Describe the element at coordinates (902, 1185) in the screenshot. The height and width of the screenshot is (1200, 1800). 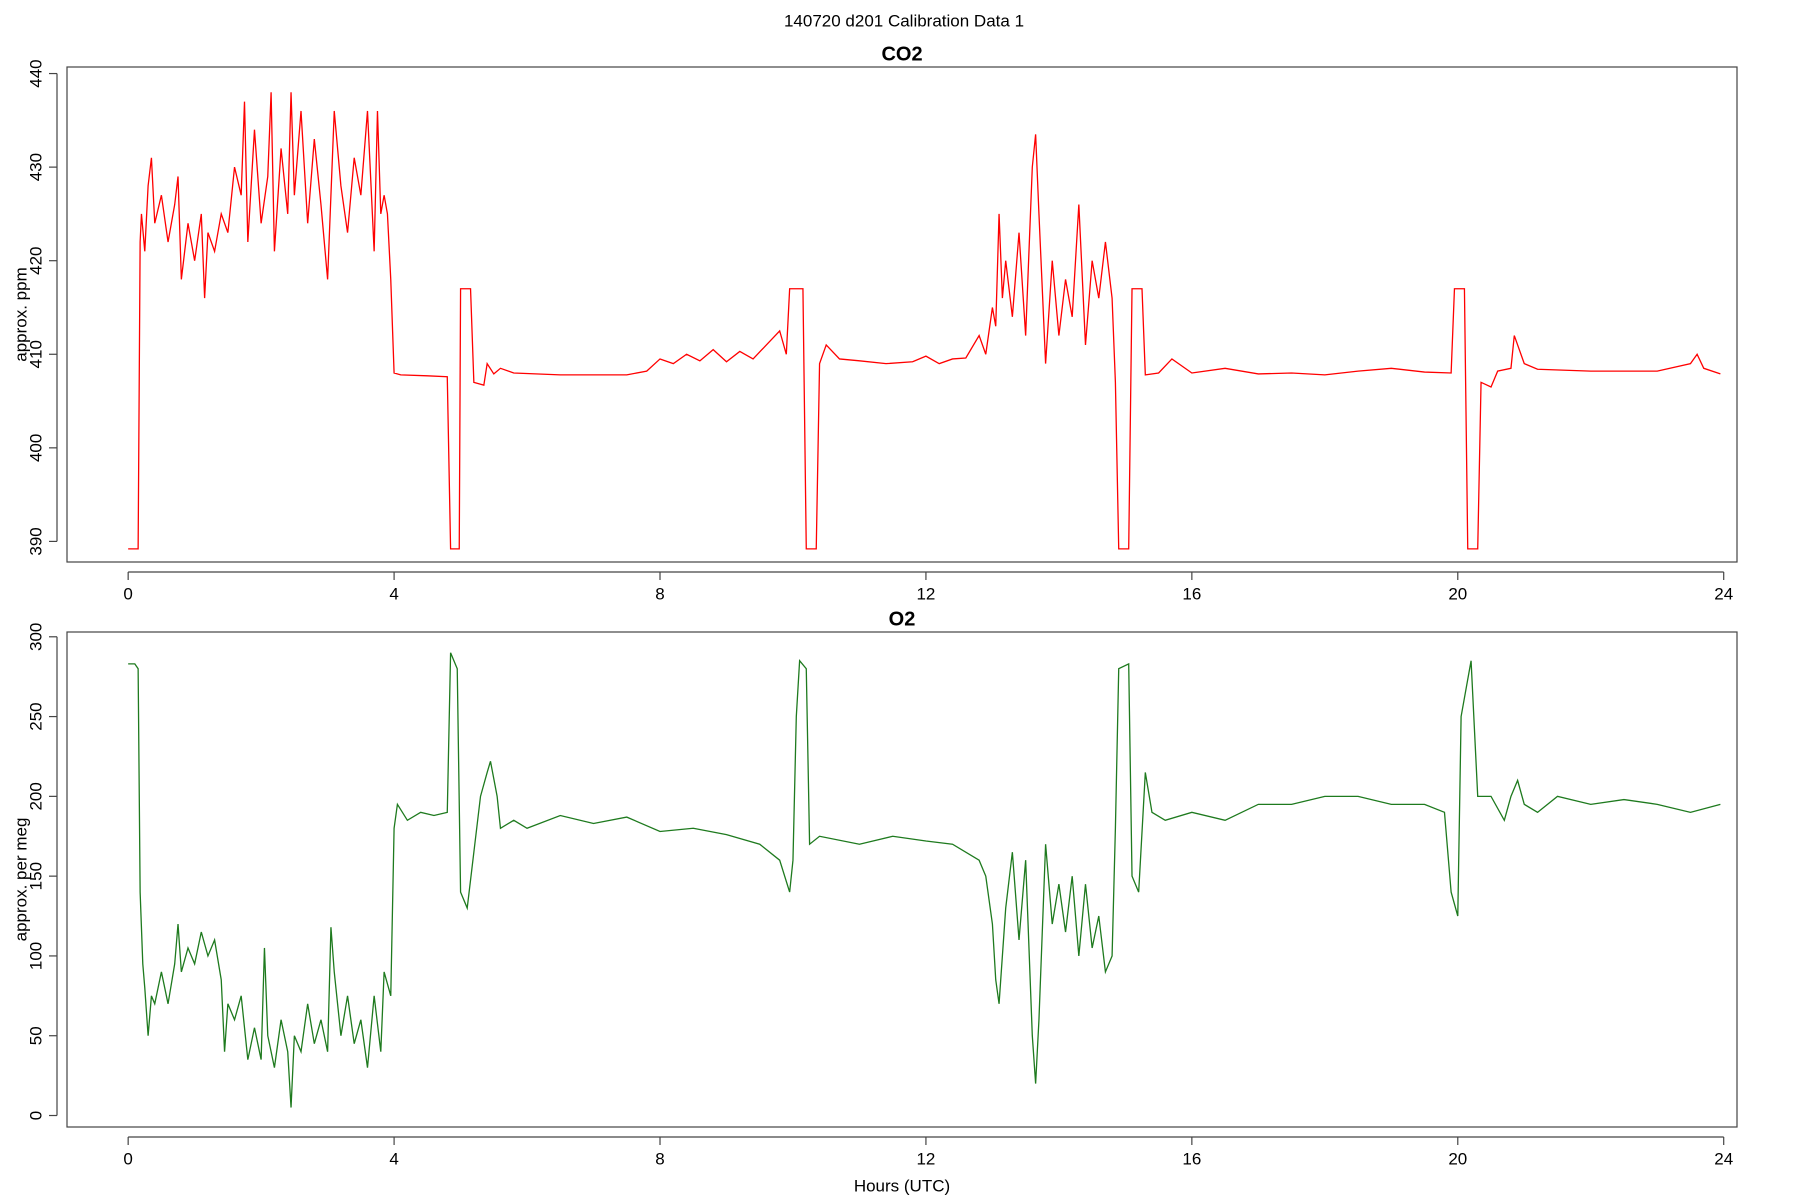
I see `x-axis-label: Hours (UTC)` at that location.